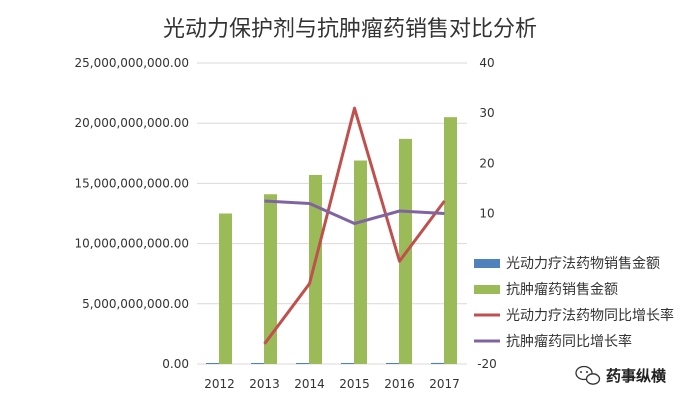 This screenshot has width=694, height=405. What do you see at coordinates (219, 384) in the screenshot?
I see `x-axis-tick-label: 2012` at bounding box center [219, 384].